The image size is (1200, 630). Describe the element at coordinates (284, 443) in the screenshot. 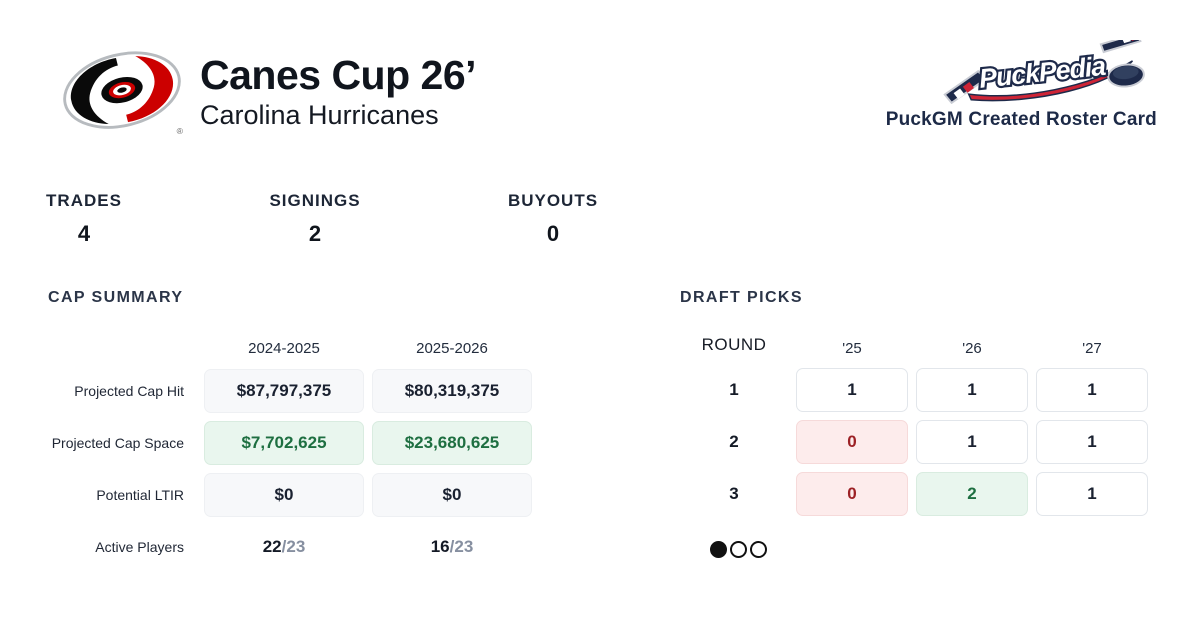

I see `cap-space-value: $7,702,625` at that location.